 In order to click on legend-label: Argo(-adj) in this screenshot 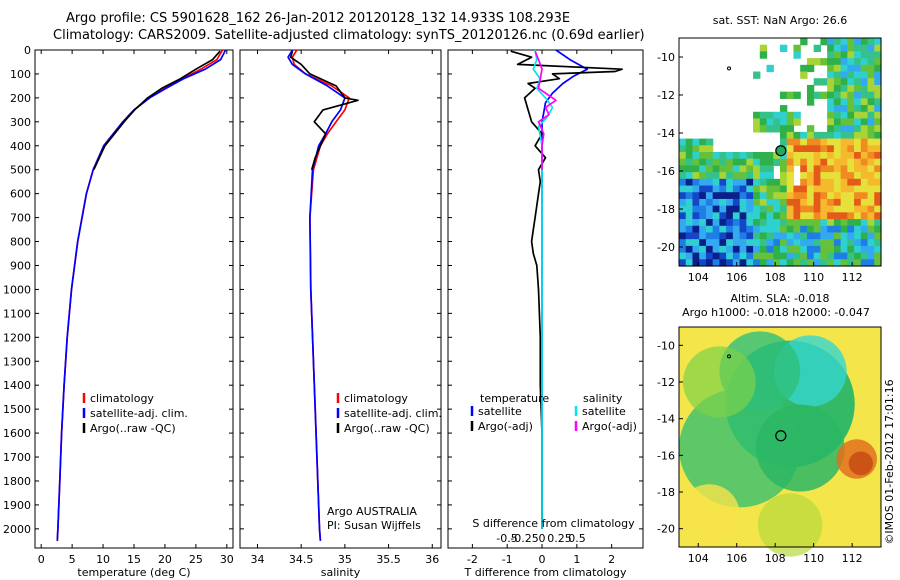, I will do `click(505, 426)`.